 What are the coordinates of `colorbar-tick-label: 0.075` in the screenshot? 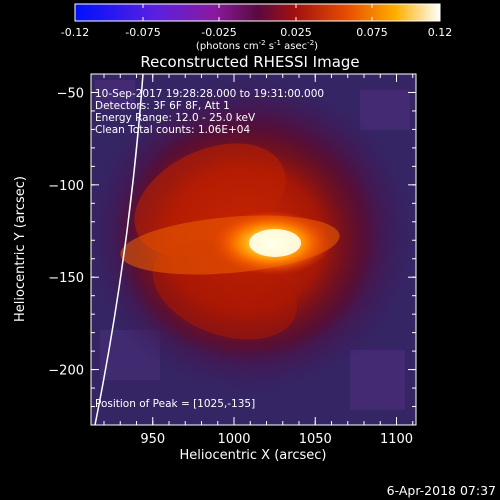 It's located at (372, 32).